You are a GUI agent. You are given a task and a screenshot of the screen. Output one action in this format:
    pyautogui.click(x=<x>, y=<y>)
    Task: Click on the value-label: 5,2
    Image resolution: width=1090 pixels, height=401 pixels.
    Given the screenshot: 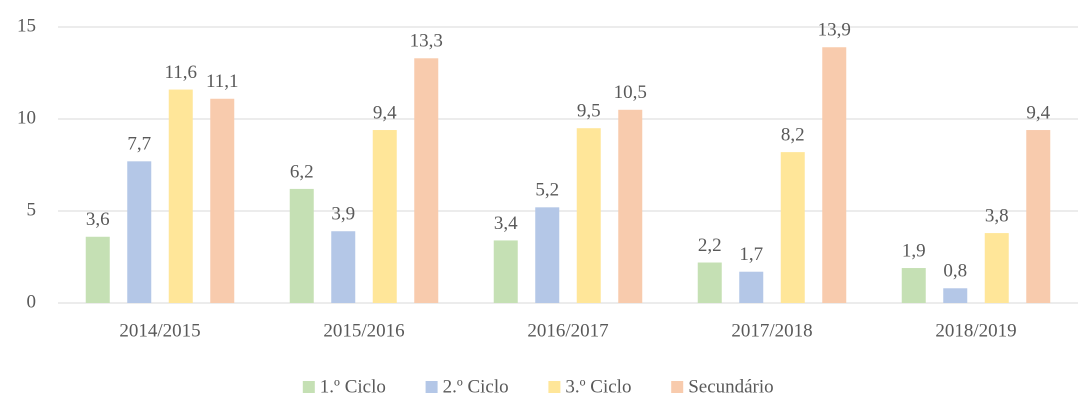 What is the action you would take?
    pyautogui.click(x=547, y=190)
    